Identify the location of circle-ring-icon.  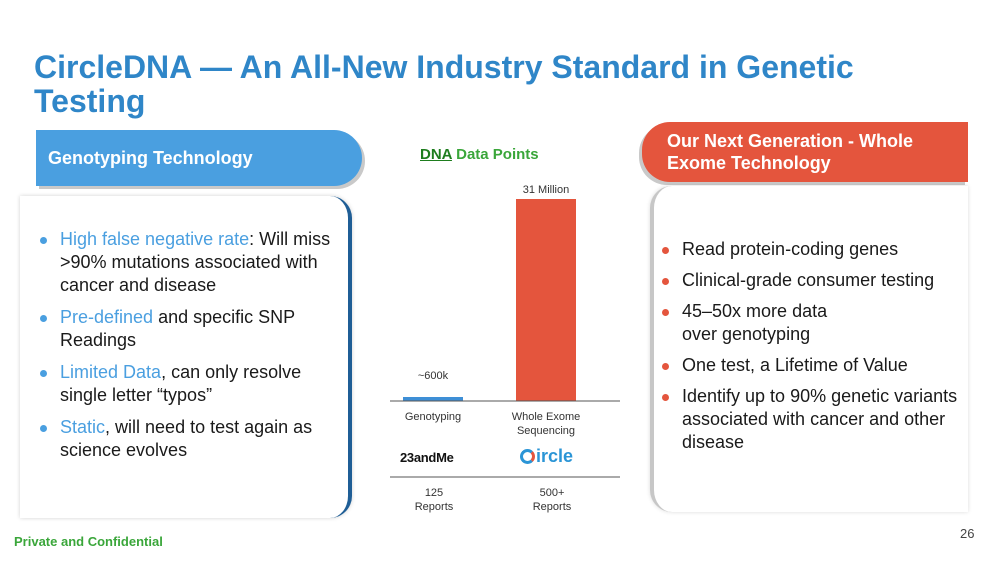
(527, 456).